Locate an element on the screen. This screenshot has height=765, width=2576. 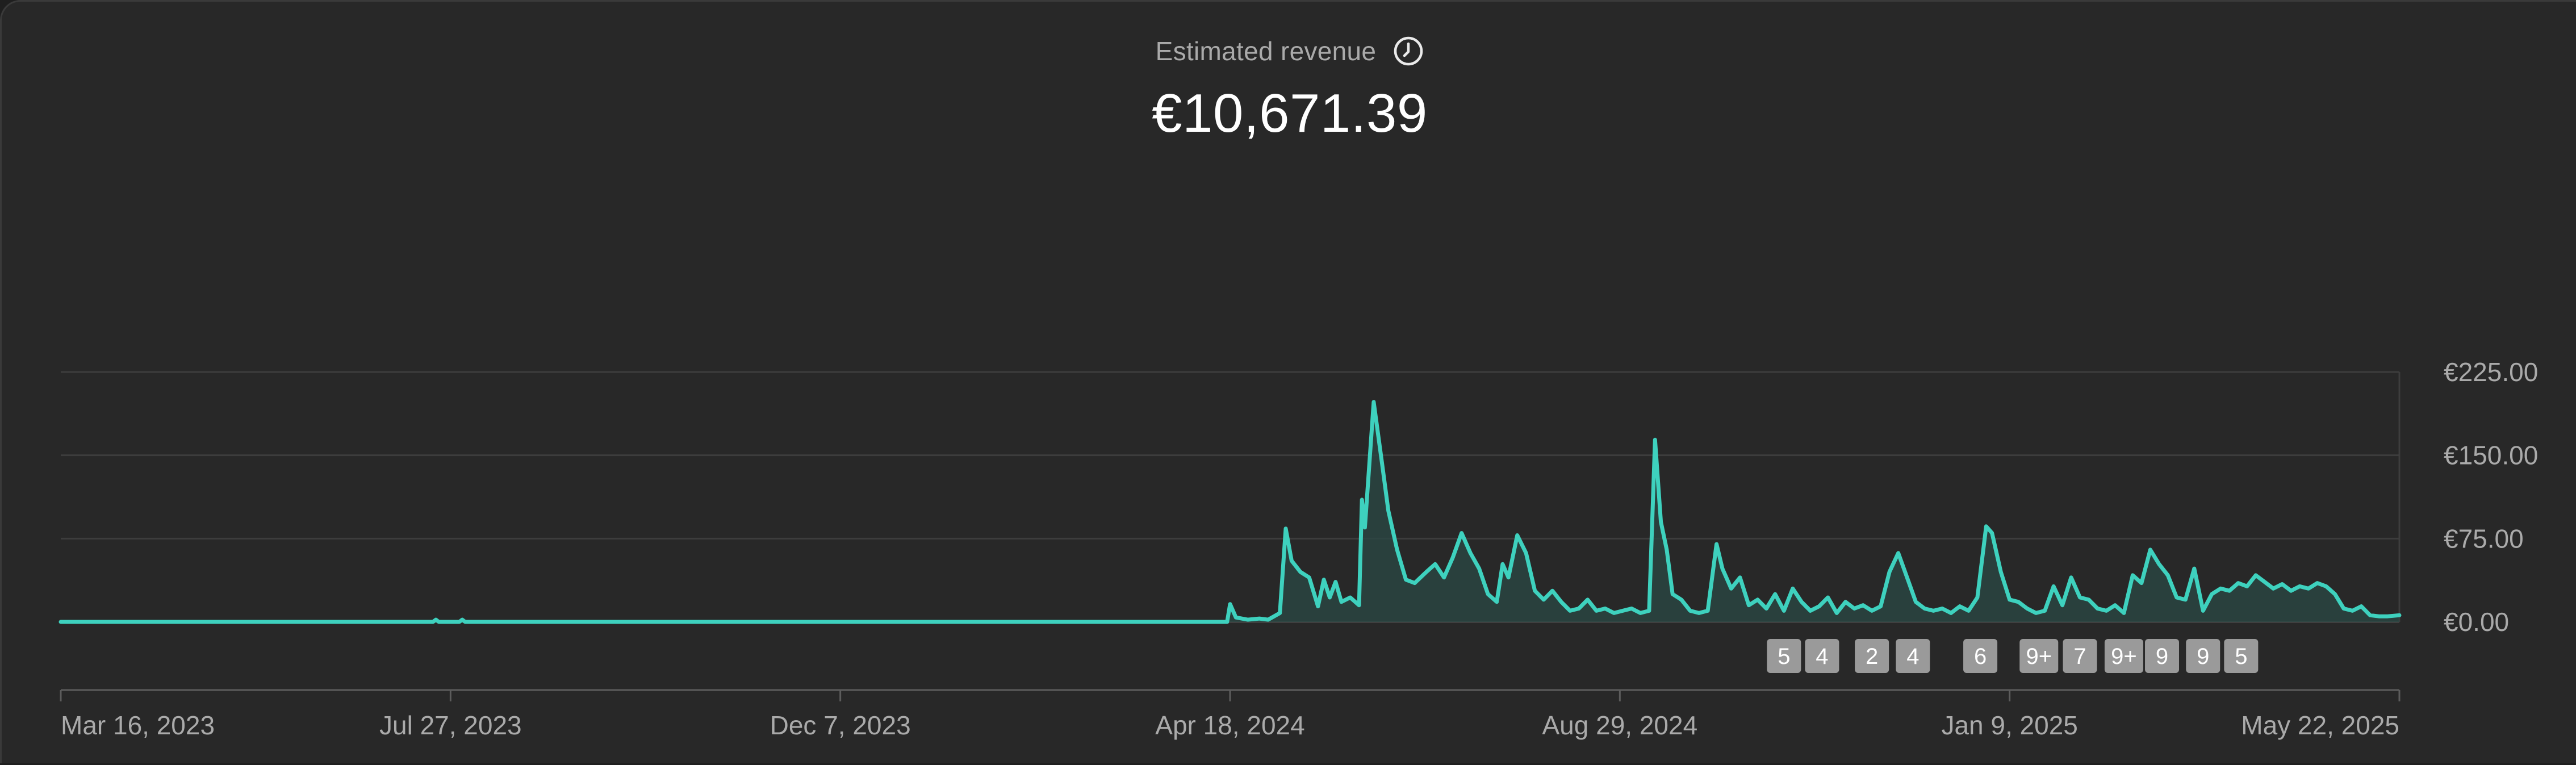
annotation-marker-label: 6 is located at coordinates (1980, 656).